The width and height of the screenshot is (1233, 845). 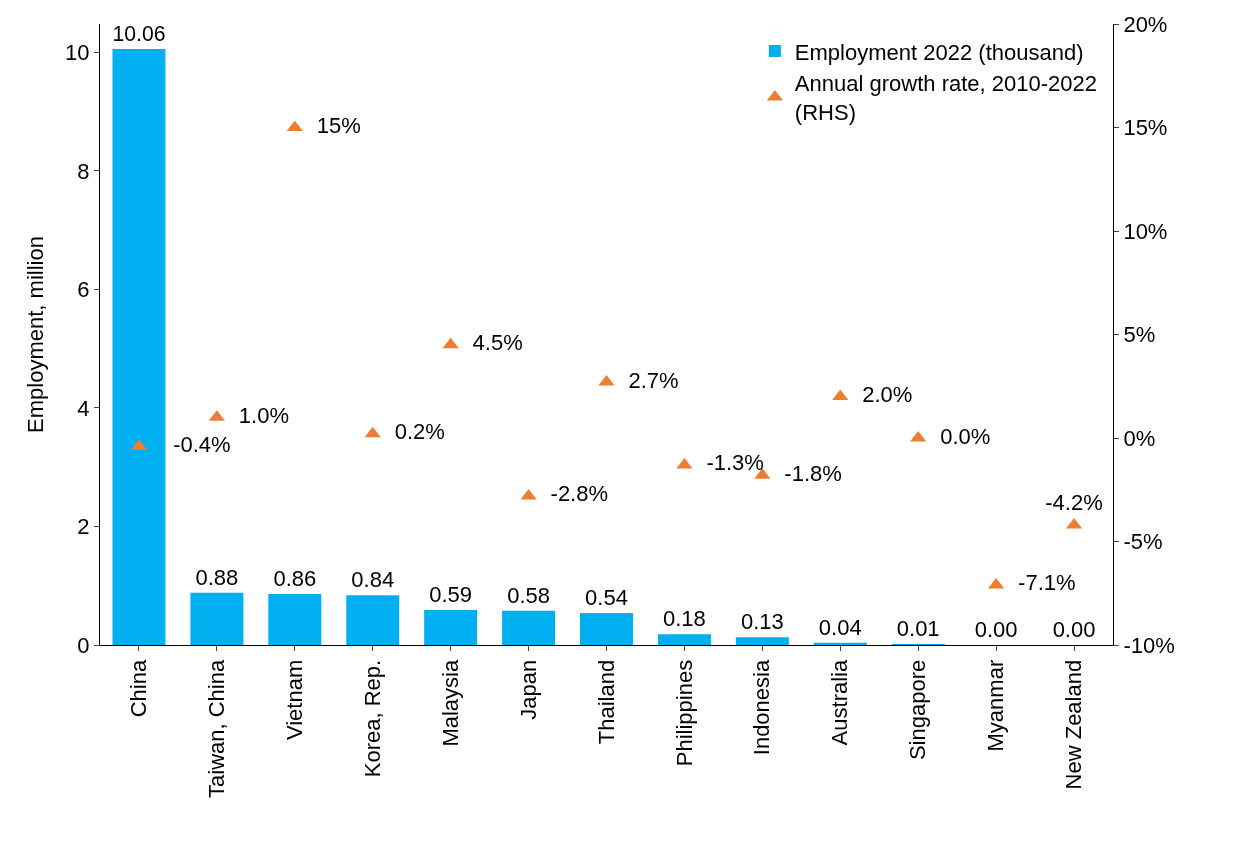 What do you see at coordinates (1040, 583) in the screenshot?
I see `data-label: -7.1%` at bounding box center [1040, 583].